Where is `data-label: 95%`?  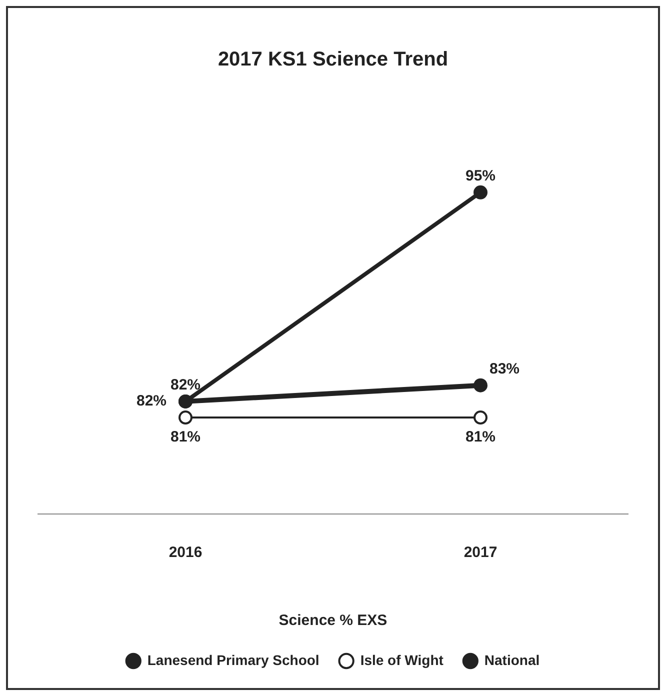
data-label: 95% is located at coordinates (480, 176).